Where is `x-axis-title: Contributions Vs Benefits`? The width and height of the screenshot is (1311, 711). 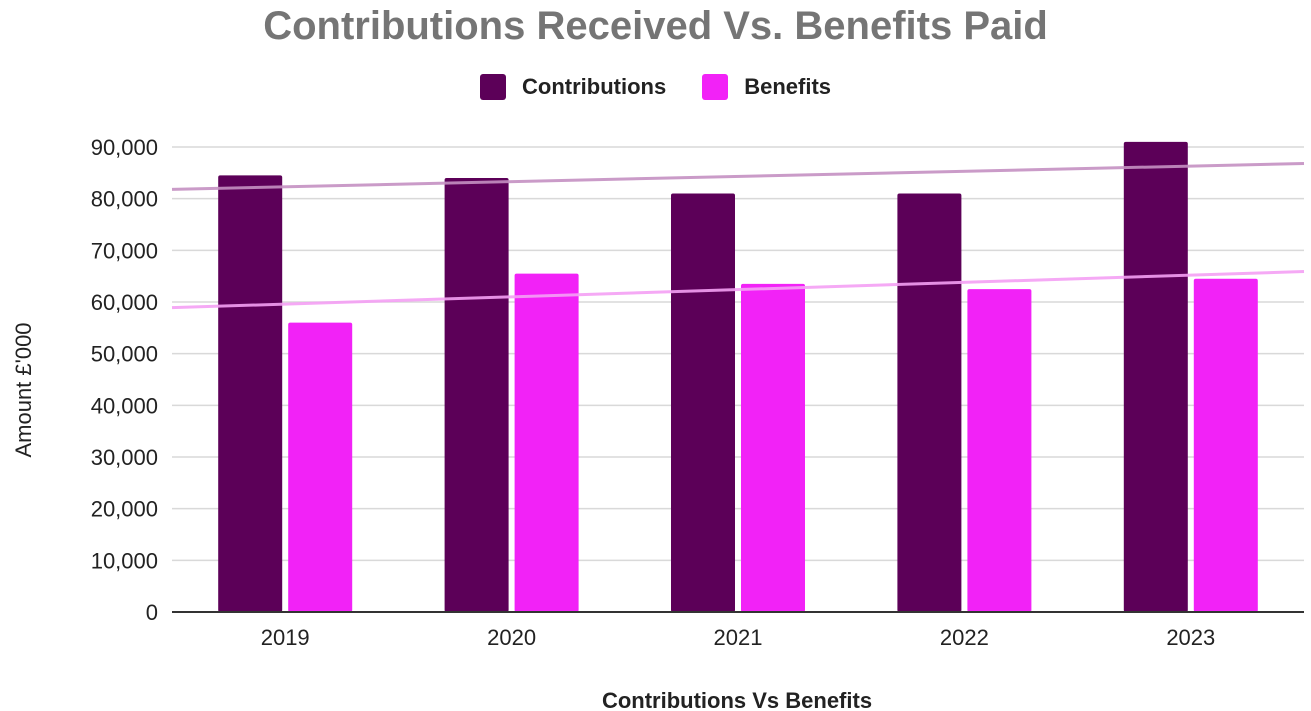
x-axis-title: Contributions Vs Benefits is located at coordinates (737, 699).